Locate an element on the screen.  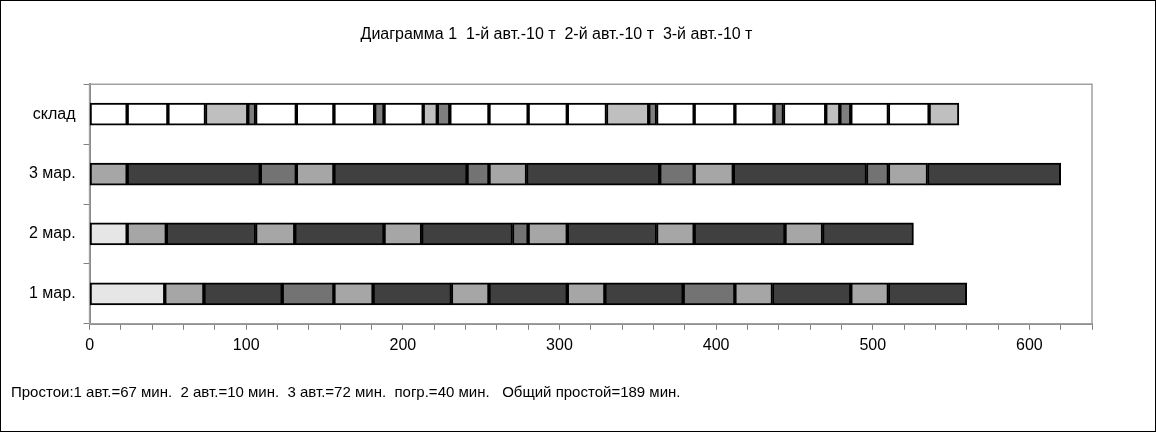
x-tick-label: 400 is located at coordinates (716, 344).